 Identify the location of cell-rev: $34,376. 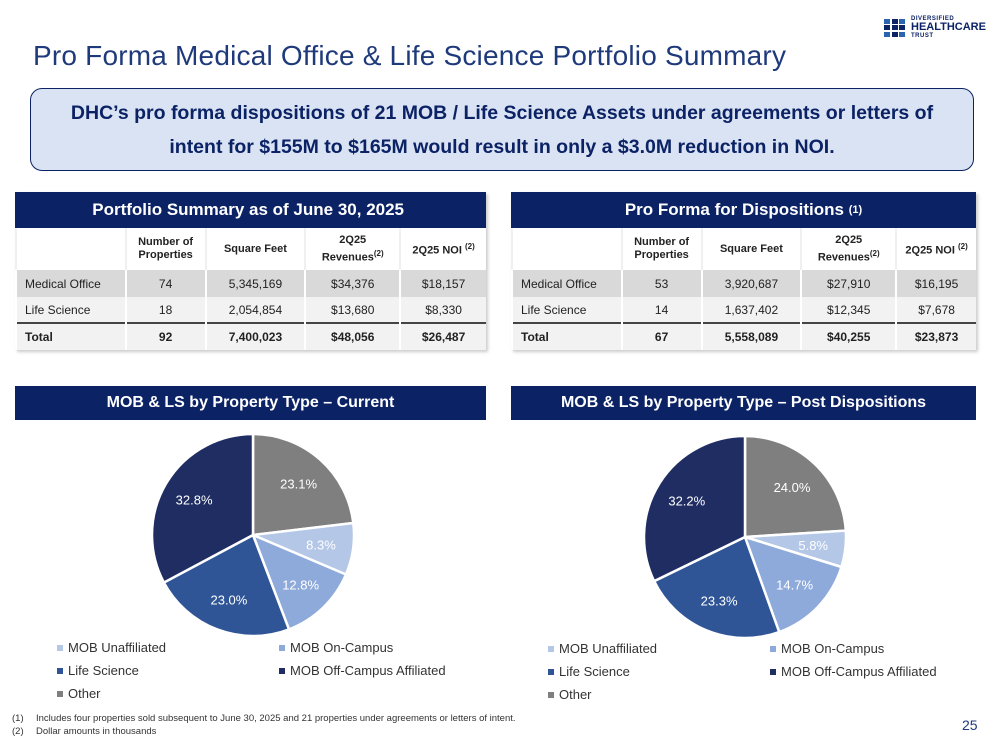
(352, 283).